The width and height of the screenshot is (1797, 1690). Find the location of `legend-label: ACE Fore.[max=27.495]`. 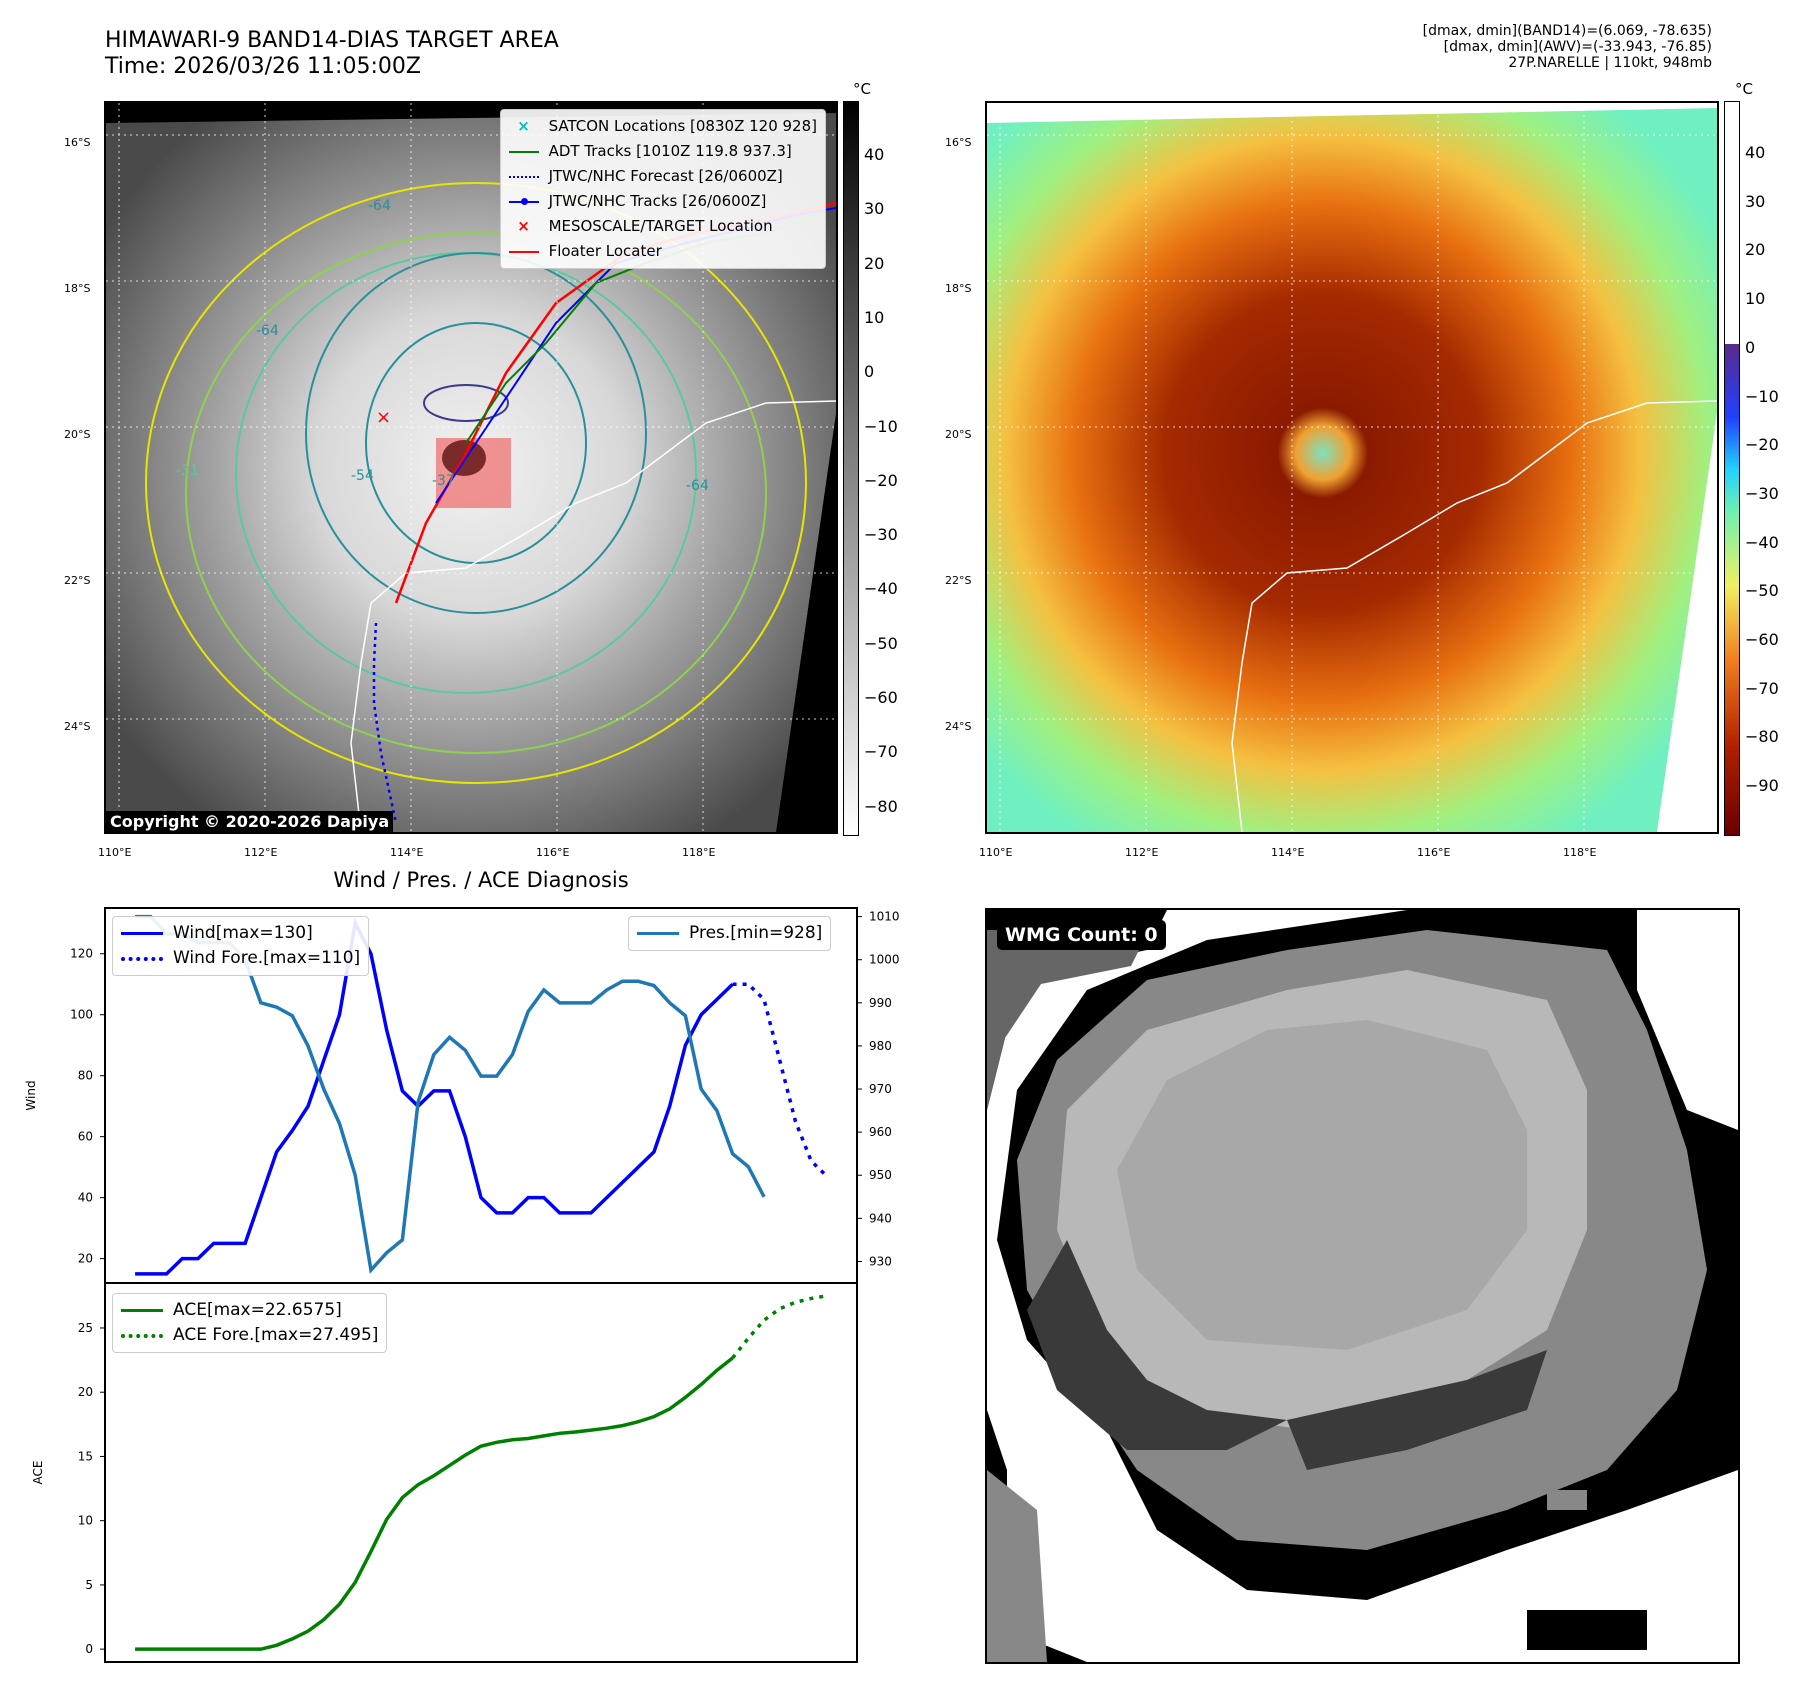

legend-label: ACE Fore.[max=27.495] is located at coordinates (276, 1335).